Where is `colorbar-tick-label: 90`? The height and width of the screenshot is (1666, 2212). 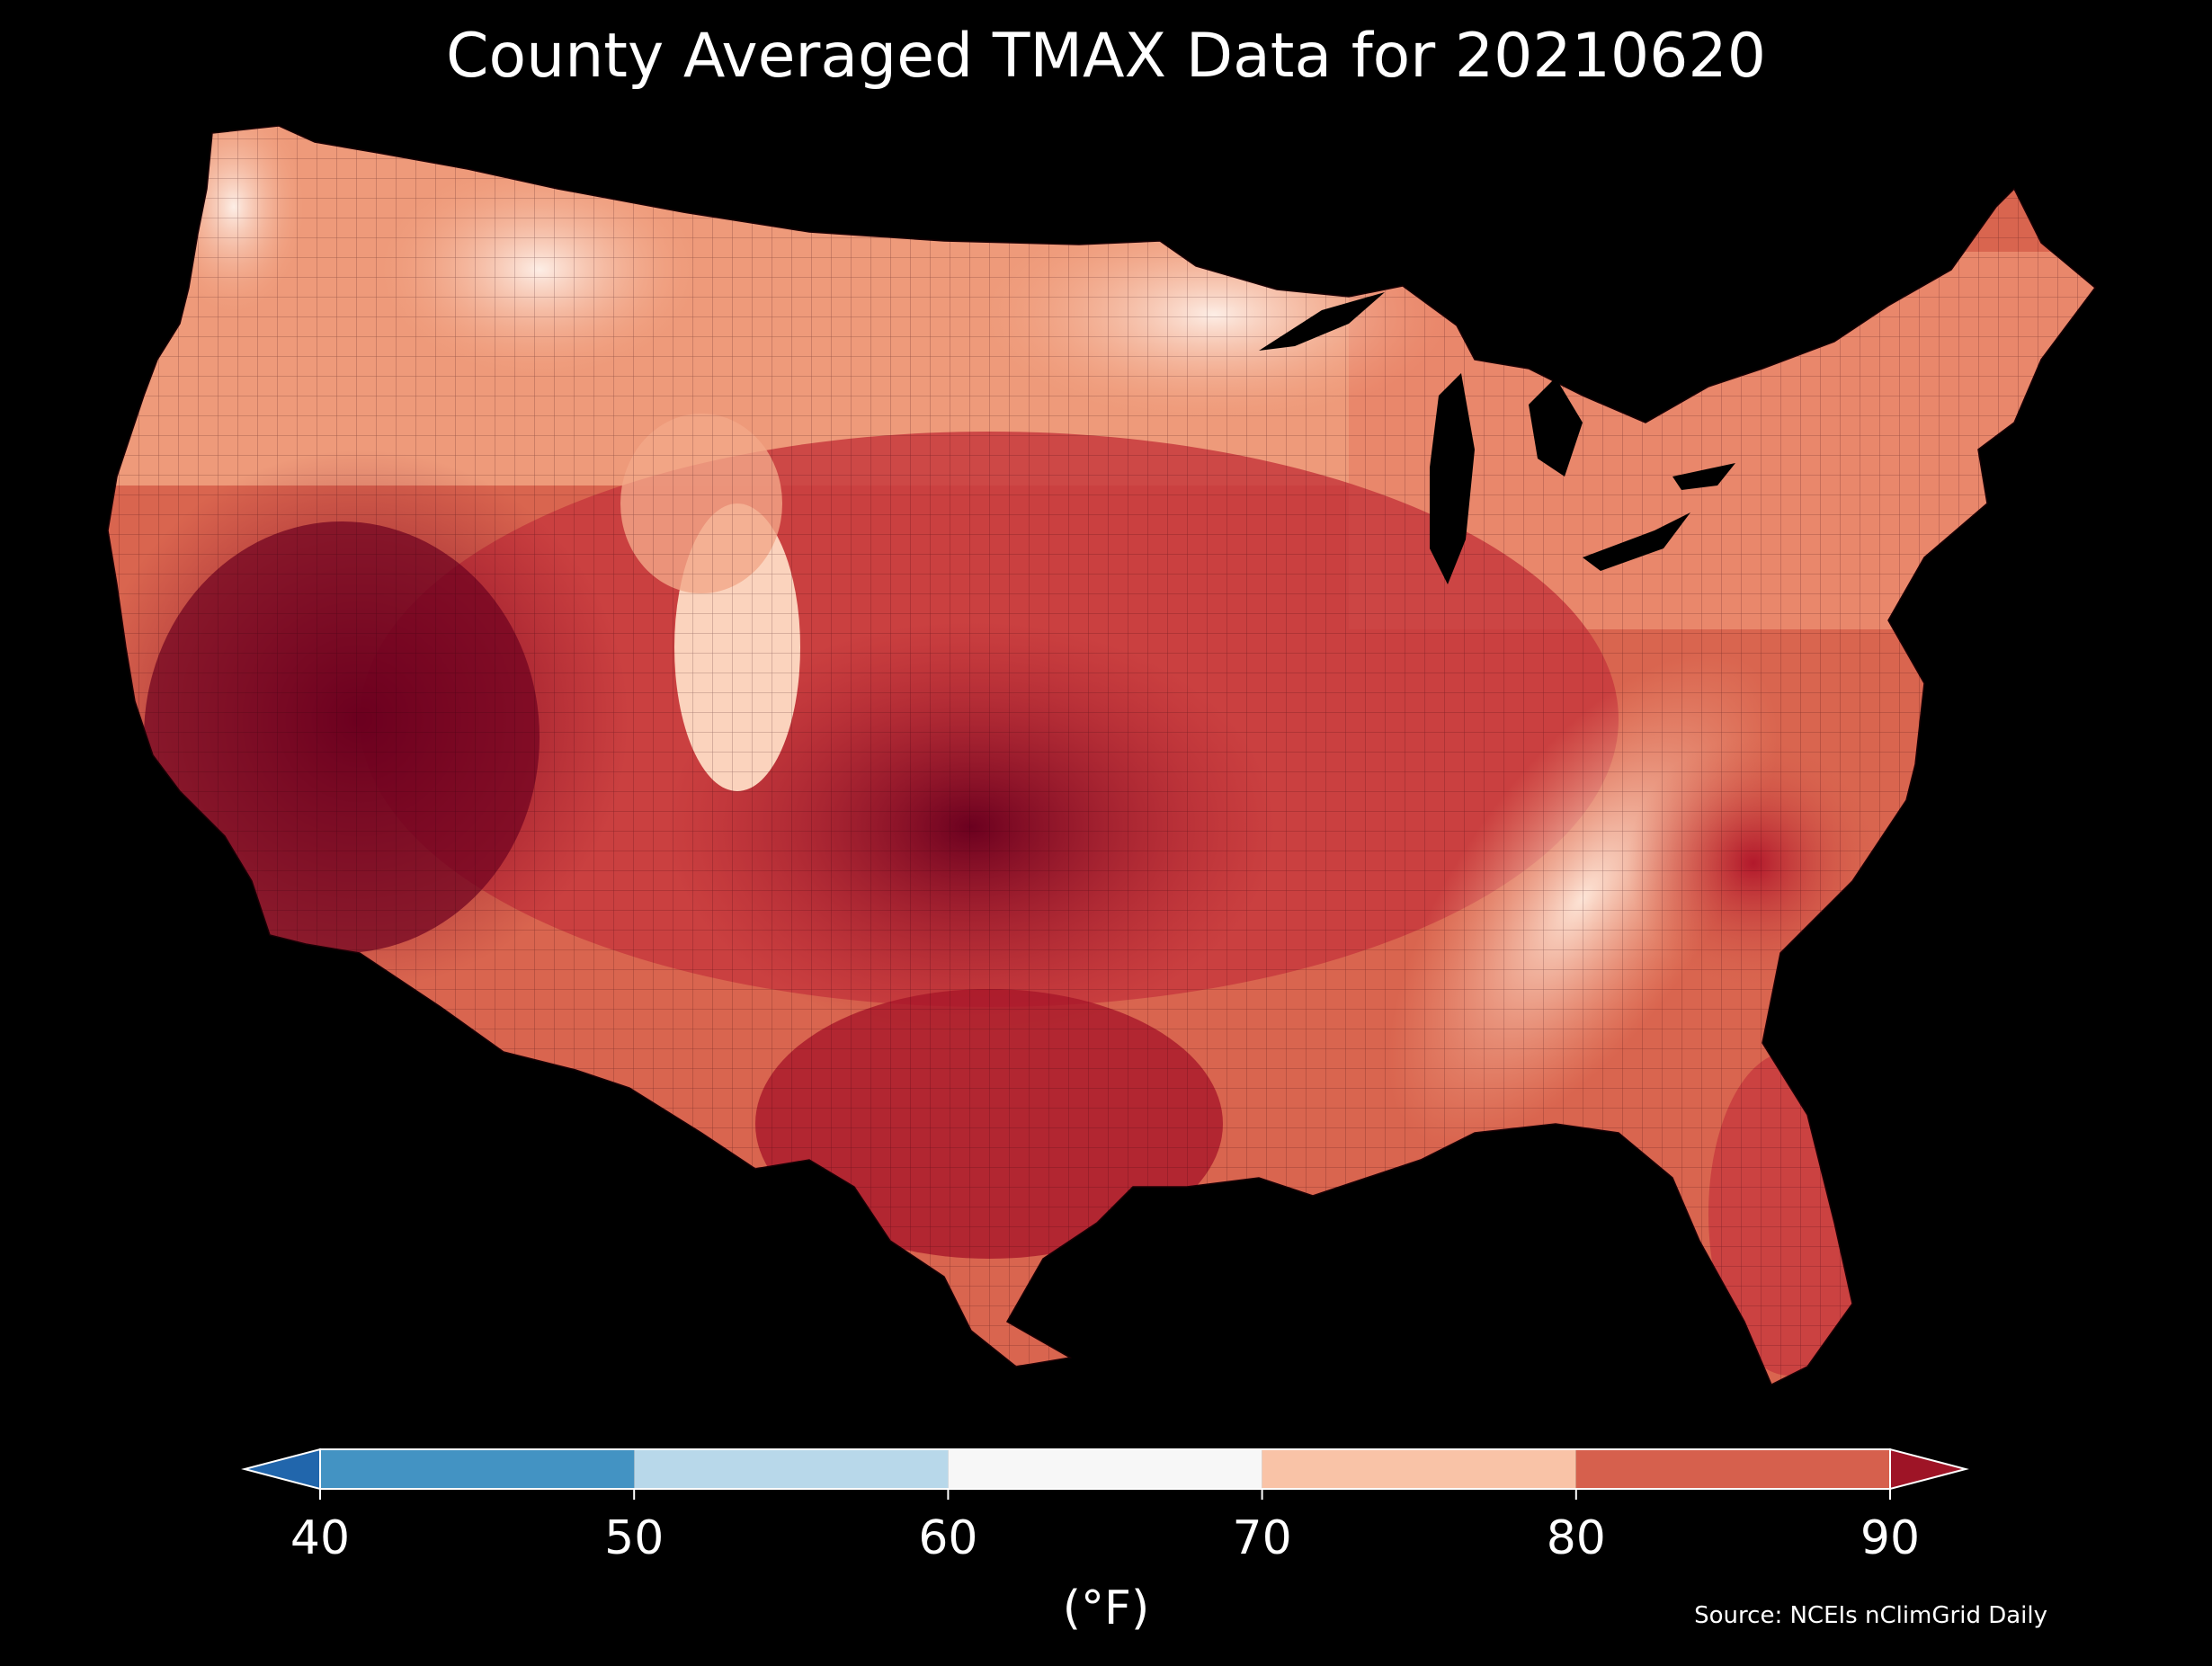 colorbar-tick-label: 90 is located at coordinates (1890, 1538).